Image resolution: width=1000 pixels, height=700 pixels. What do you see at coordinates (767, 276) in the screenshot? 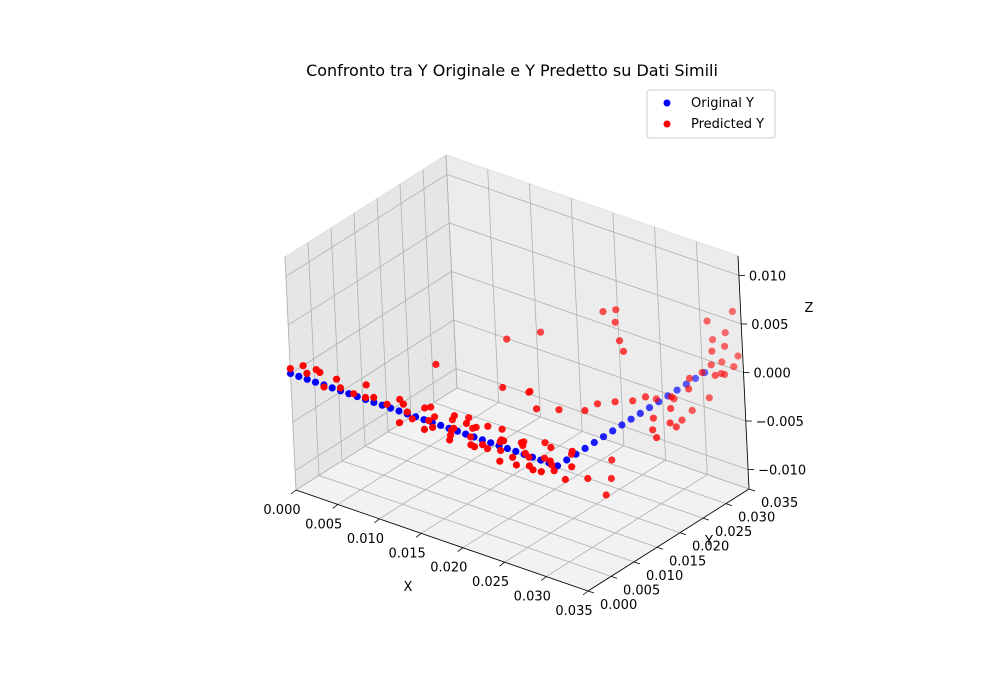
I see `z-tick-label: 0.010` at bounding box center [767, 276].